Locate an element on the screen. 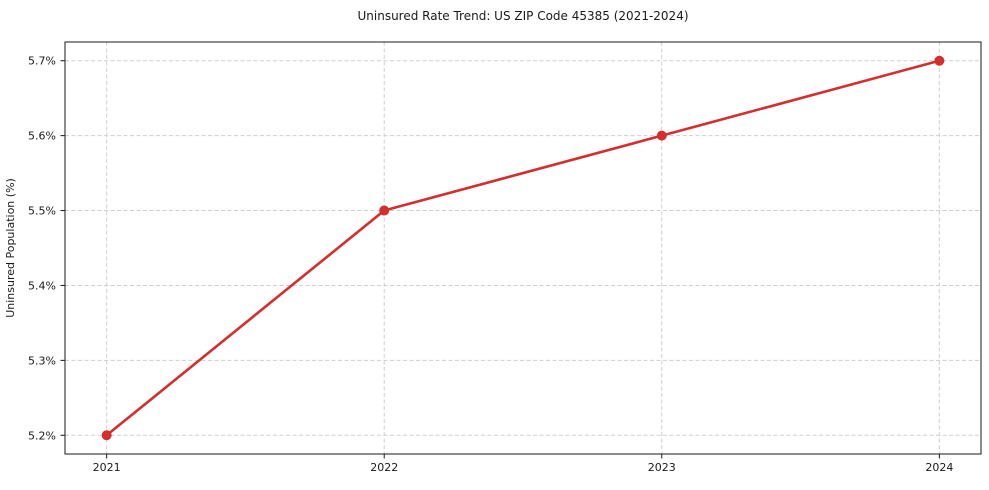 This screenshot has height=490, width=989. x-tick-label: 2021 is located at coordinates (107, 467).